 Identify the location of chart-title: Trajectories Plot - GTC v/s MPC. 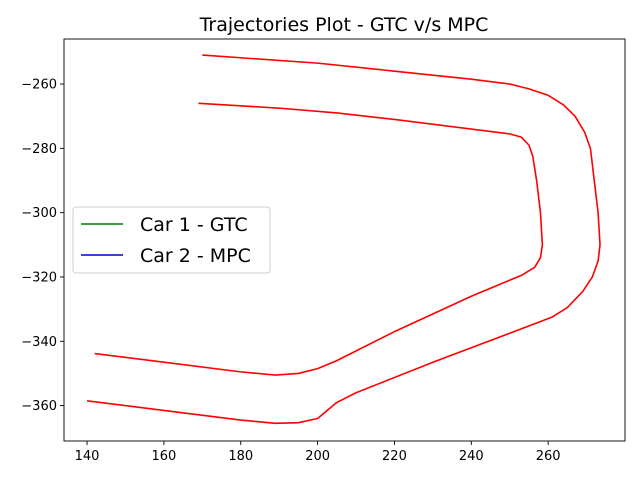
(344, 25).